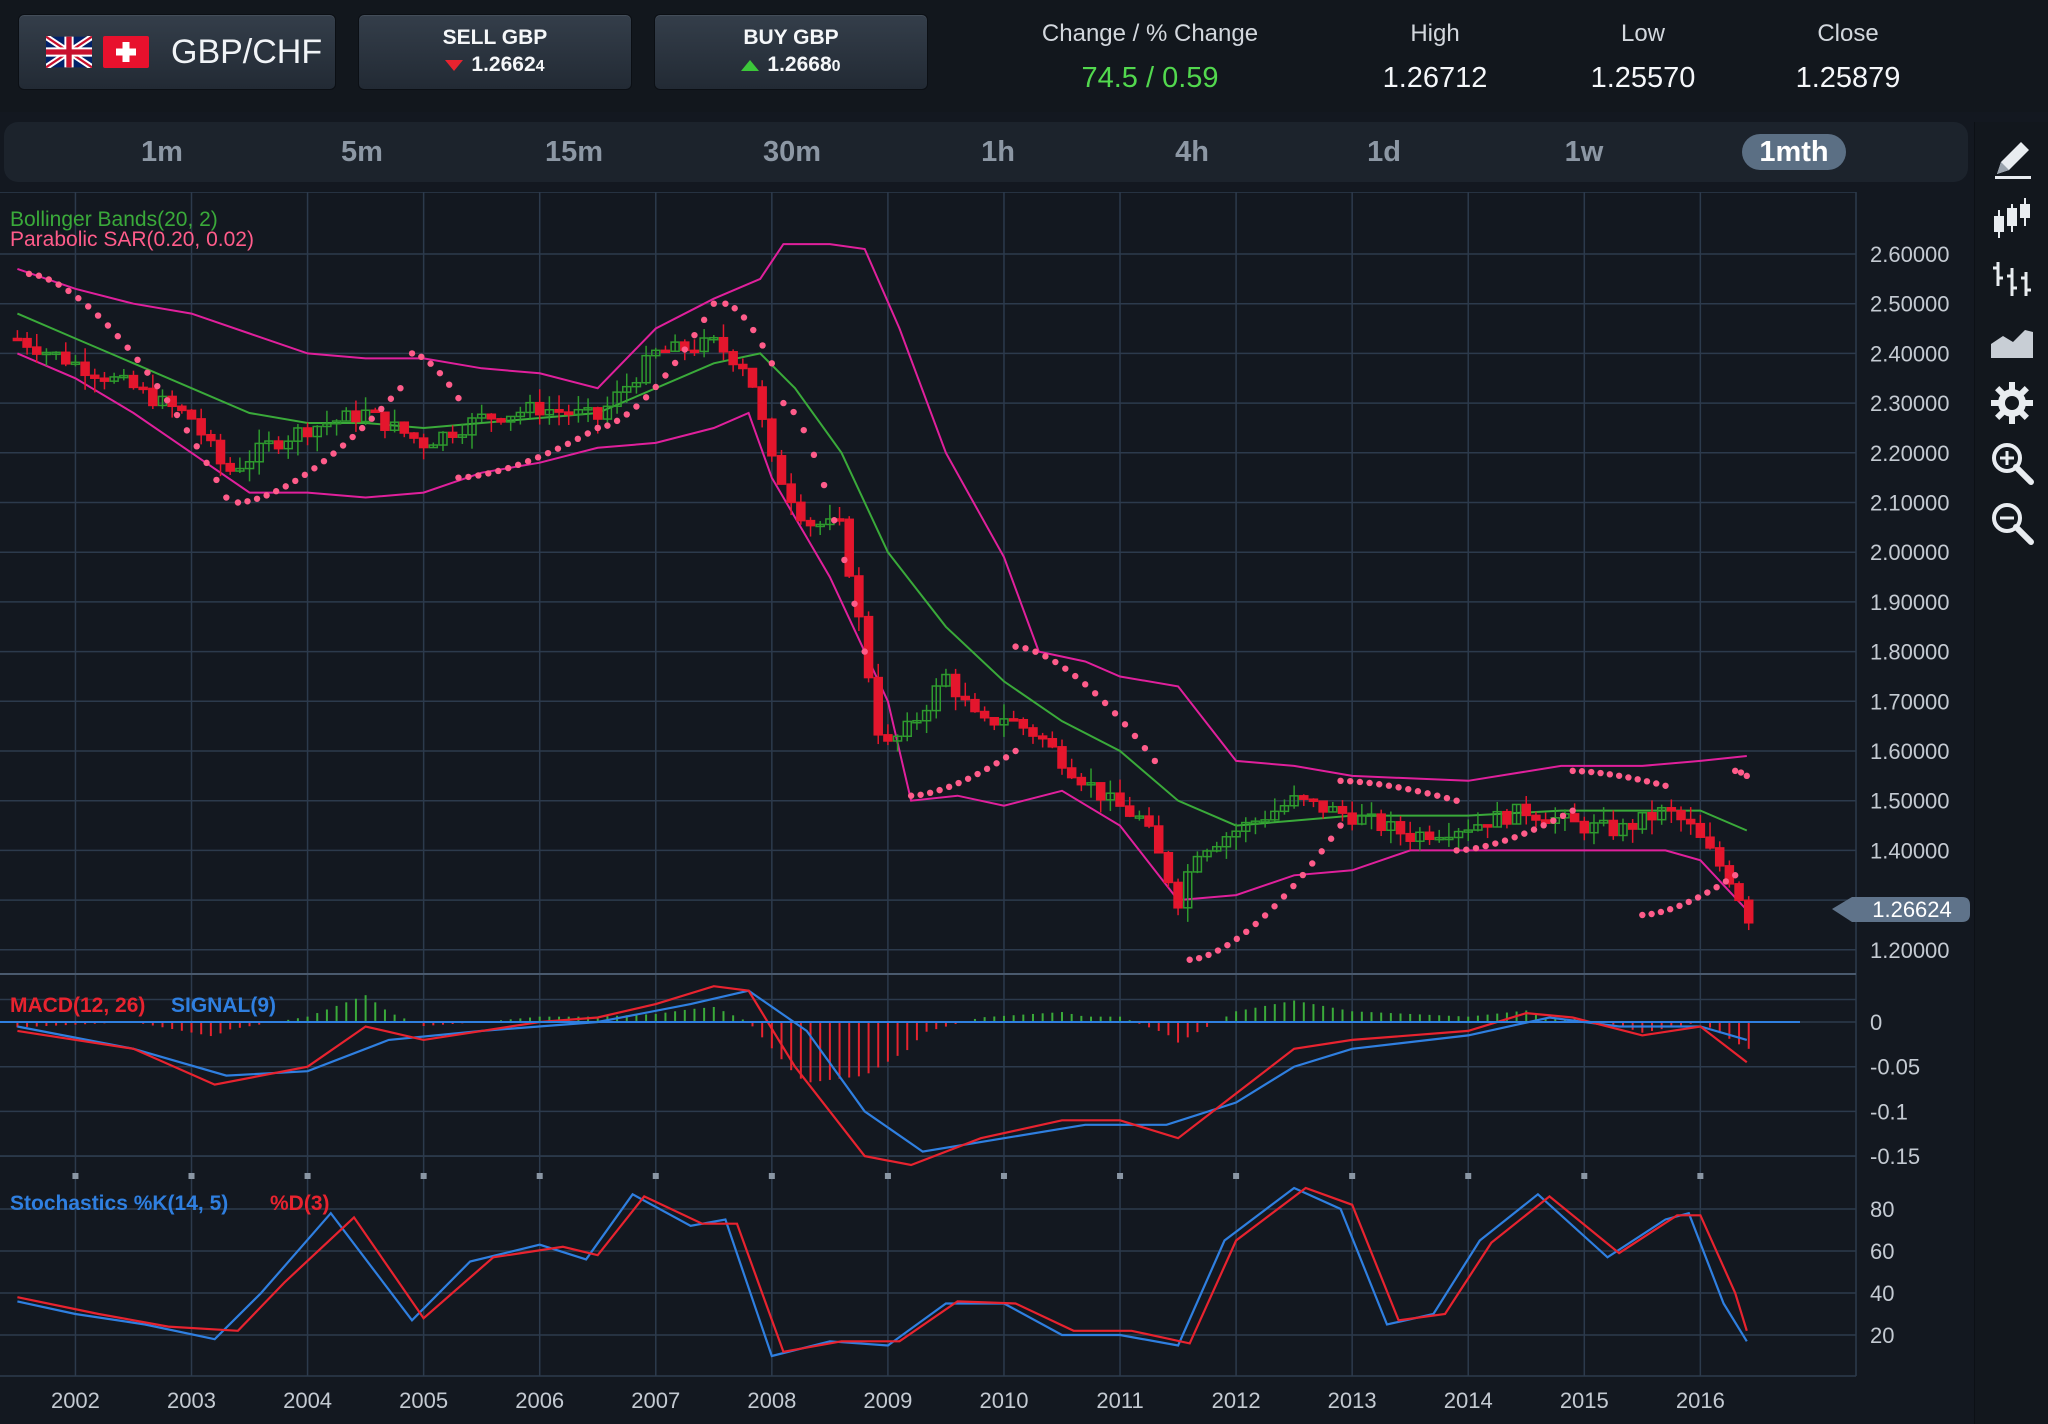 The width and height of the screenshot is (2048, 1424). Describe the element at coordinates (2012, 279) in the screenshot. I see `ohlc-bars-icon` at that location.